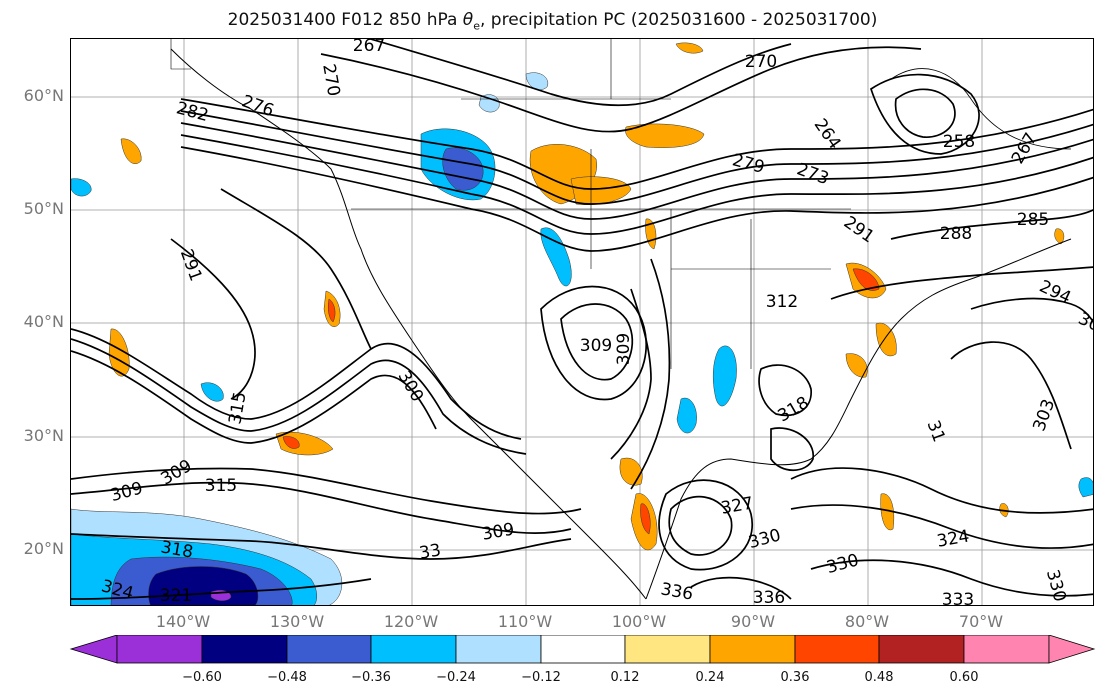  Describe the element at coordinates (476, 26) in the screenshot. I see `title-var-subscript: e` at that location.